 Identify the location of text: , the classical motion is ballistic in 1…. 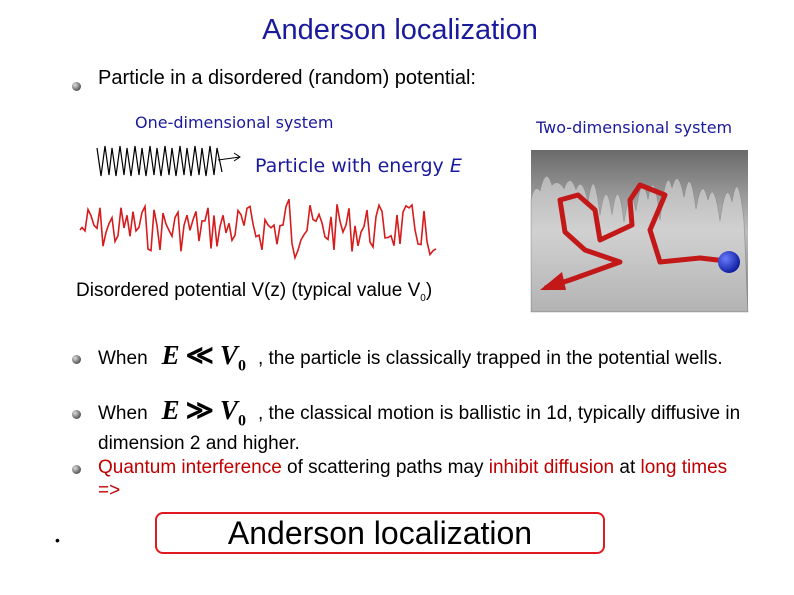
(419, 429).